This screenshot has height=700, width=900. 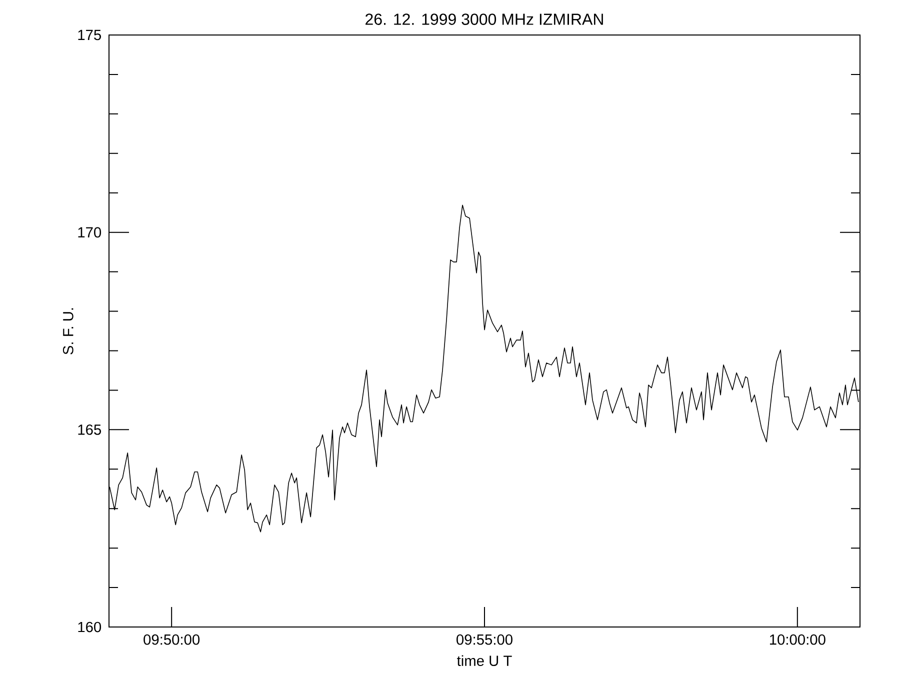 I want to click on x-tick-label: 09:55:00, so click(x=484, y=639).